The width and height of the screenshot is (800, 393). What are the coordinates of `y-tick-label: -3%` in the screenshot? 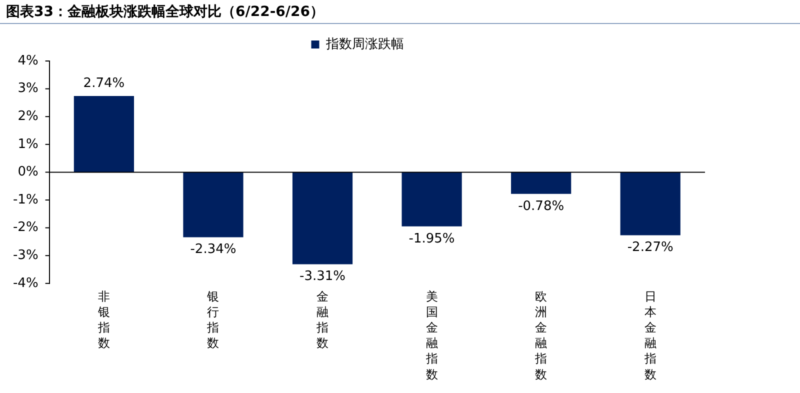 It's located at (25, 255).